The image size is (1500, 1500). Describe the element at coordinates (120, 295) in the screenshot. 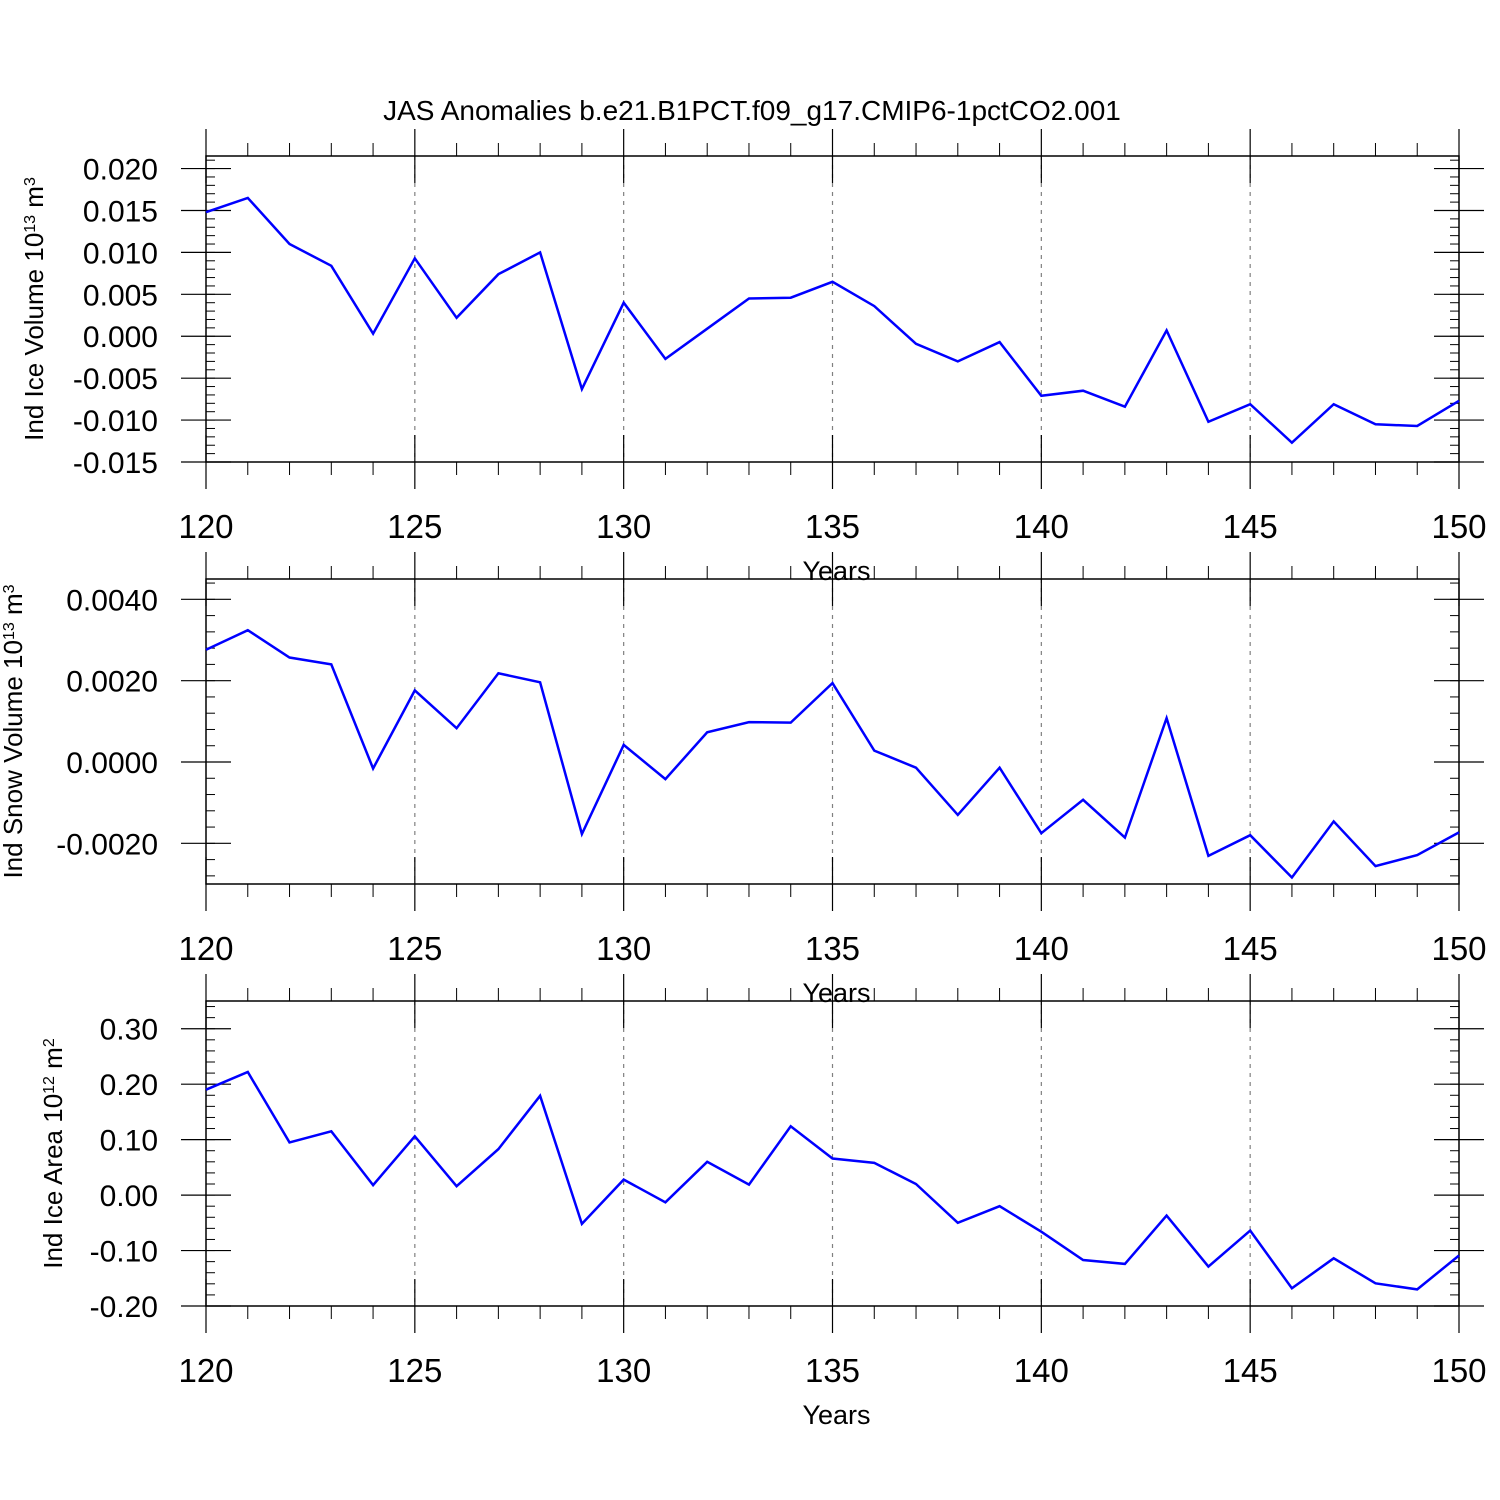

I see `y-tick-label: 0.005` at that location.